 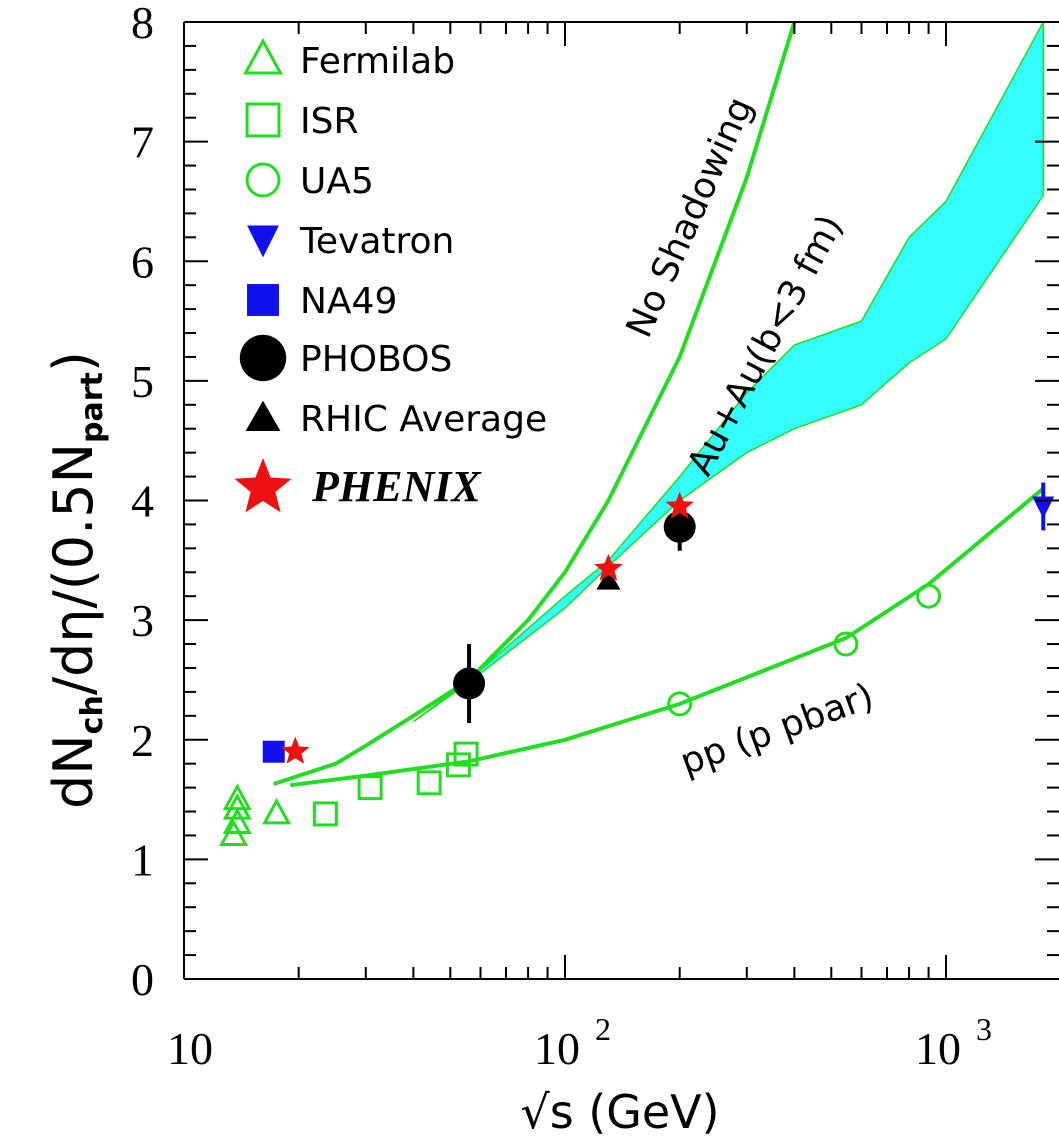 I want to click on y-tick-label: 5, so click(x=142, y=381).